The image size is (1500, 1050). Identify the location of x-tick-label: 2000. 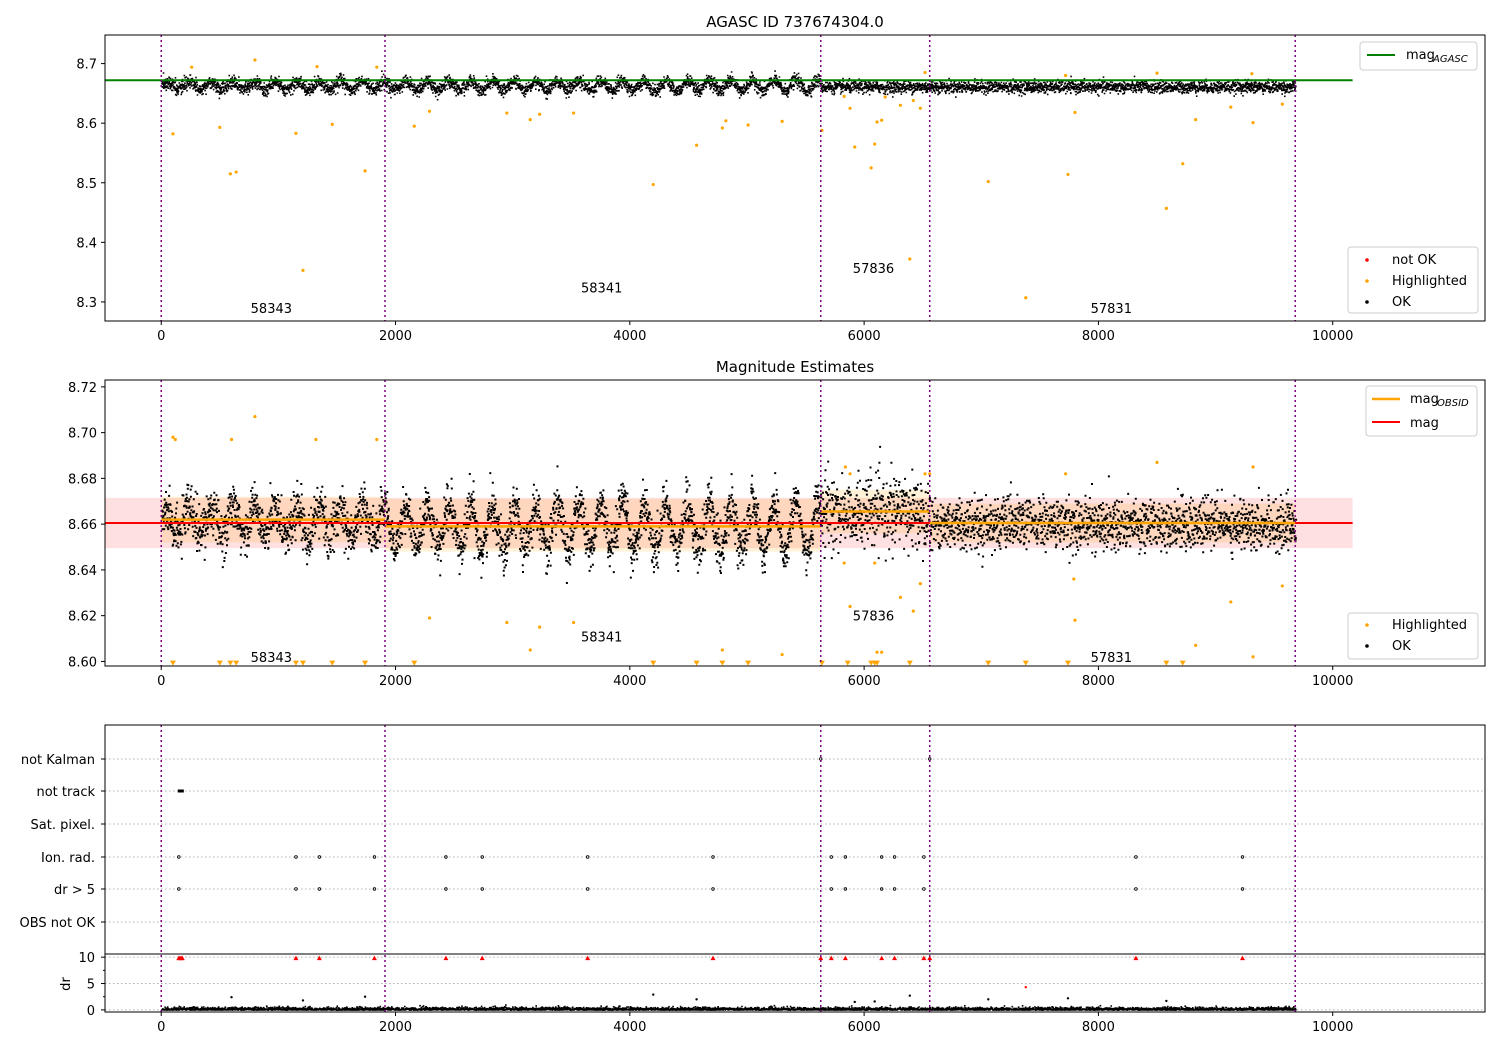
(395, 681).